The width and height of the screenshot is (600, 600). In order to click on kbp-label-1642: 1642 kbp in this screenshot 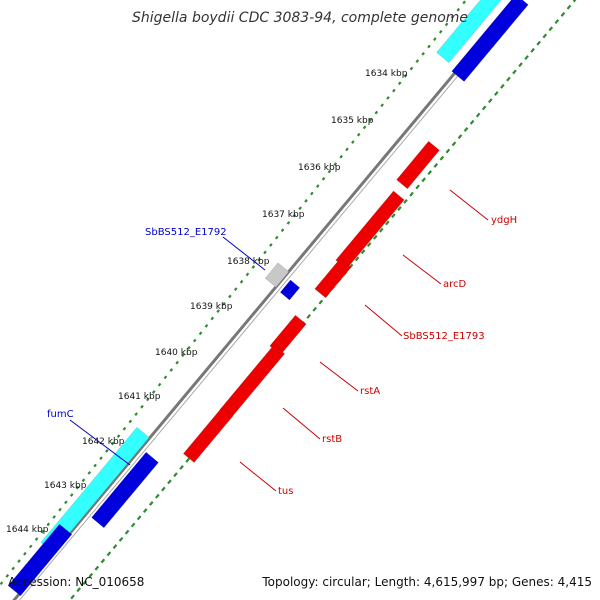, I will do `click(103, 442)`.